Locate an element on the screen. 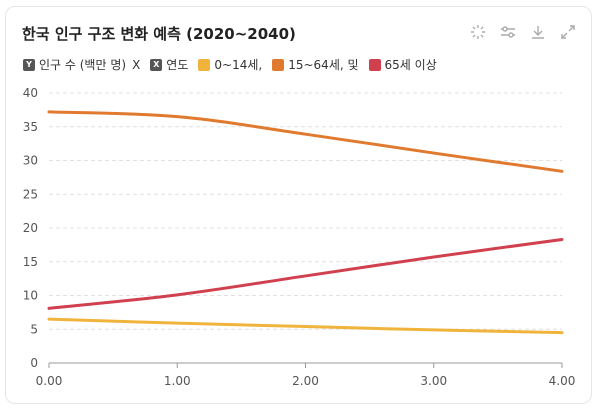  y-axis-label: 인구 수 (백만 명) is located at coordinates (83, 65).